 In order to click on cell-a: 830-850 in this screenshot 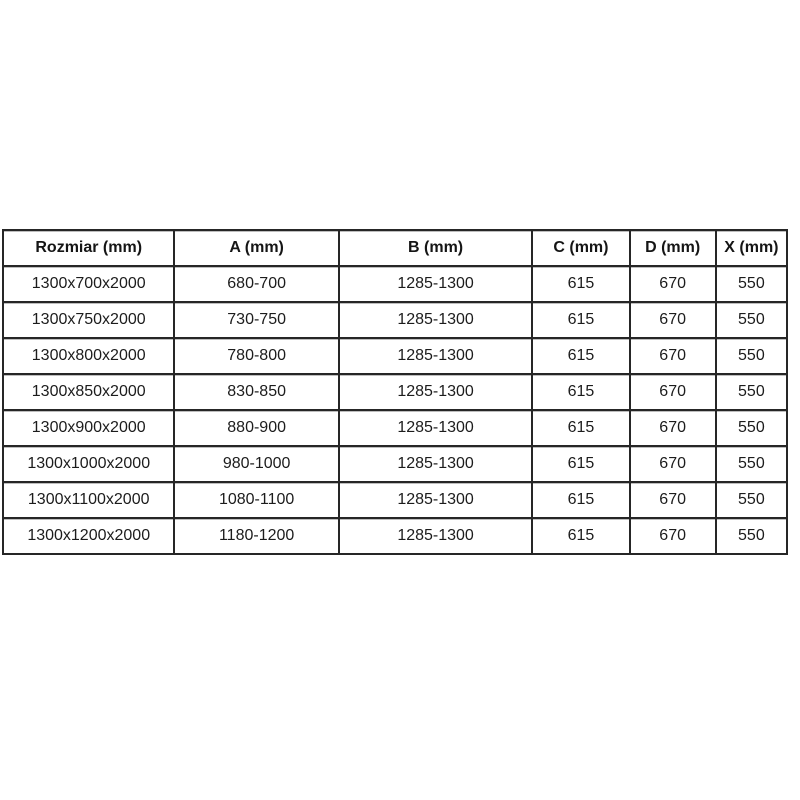, I will do `click(256, 392)`.